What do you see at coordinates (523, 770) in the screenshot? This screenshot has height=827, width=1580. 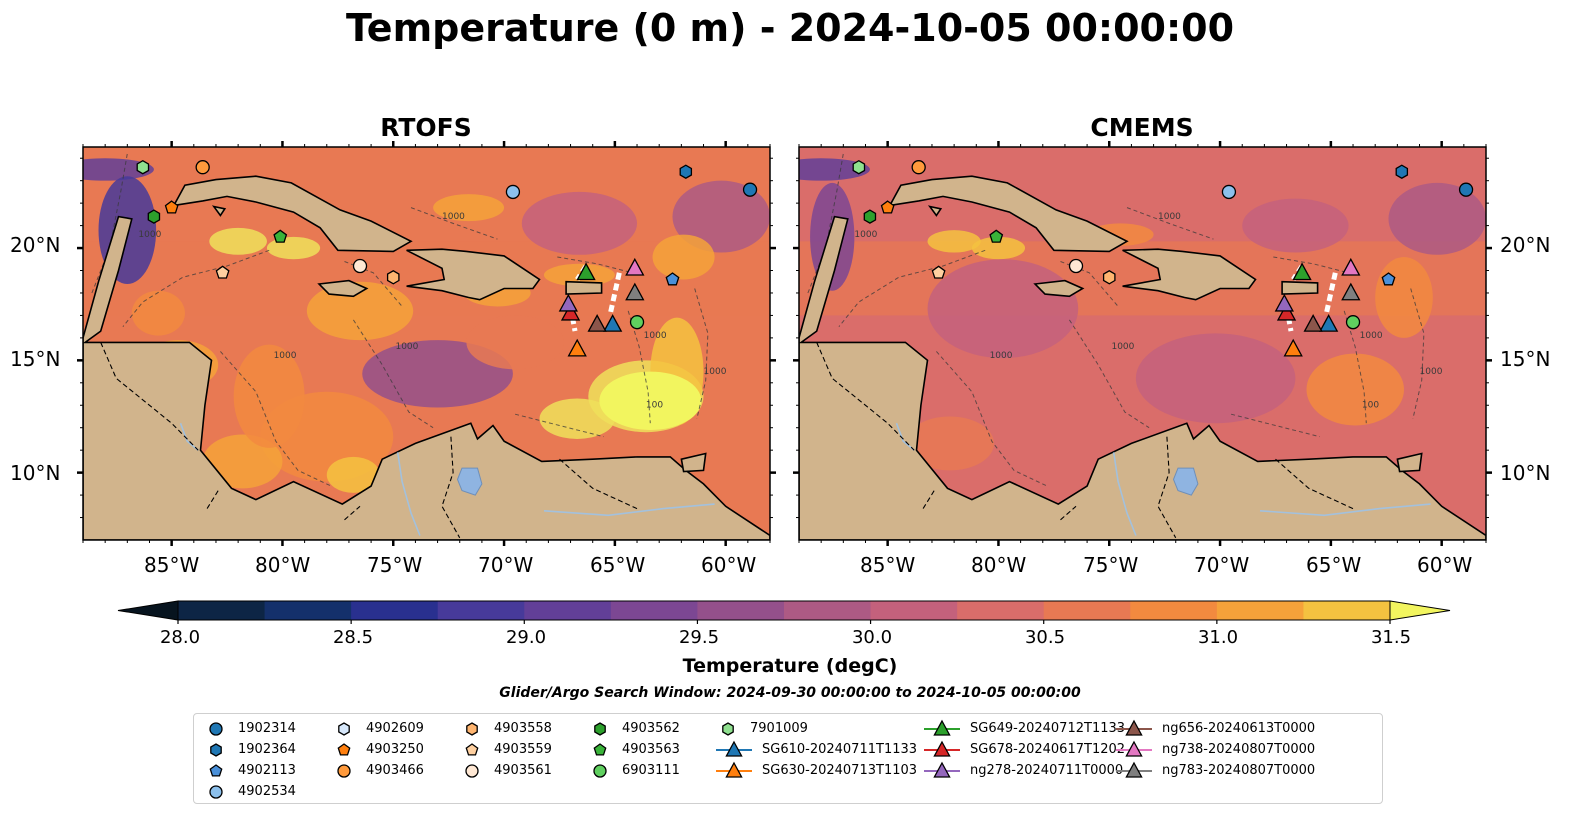 I see `legend-label: 4903561` at bounding box center [523, 770].